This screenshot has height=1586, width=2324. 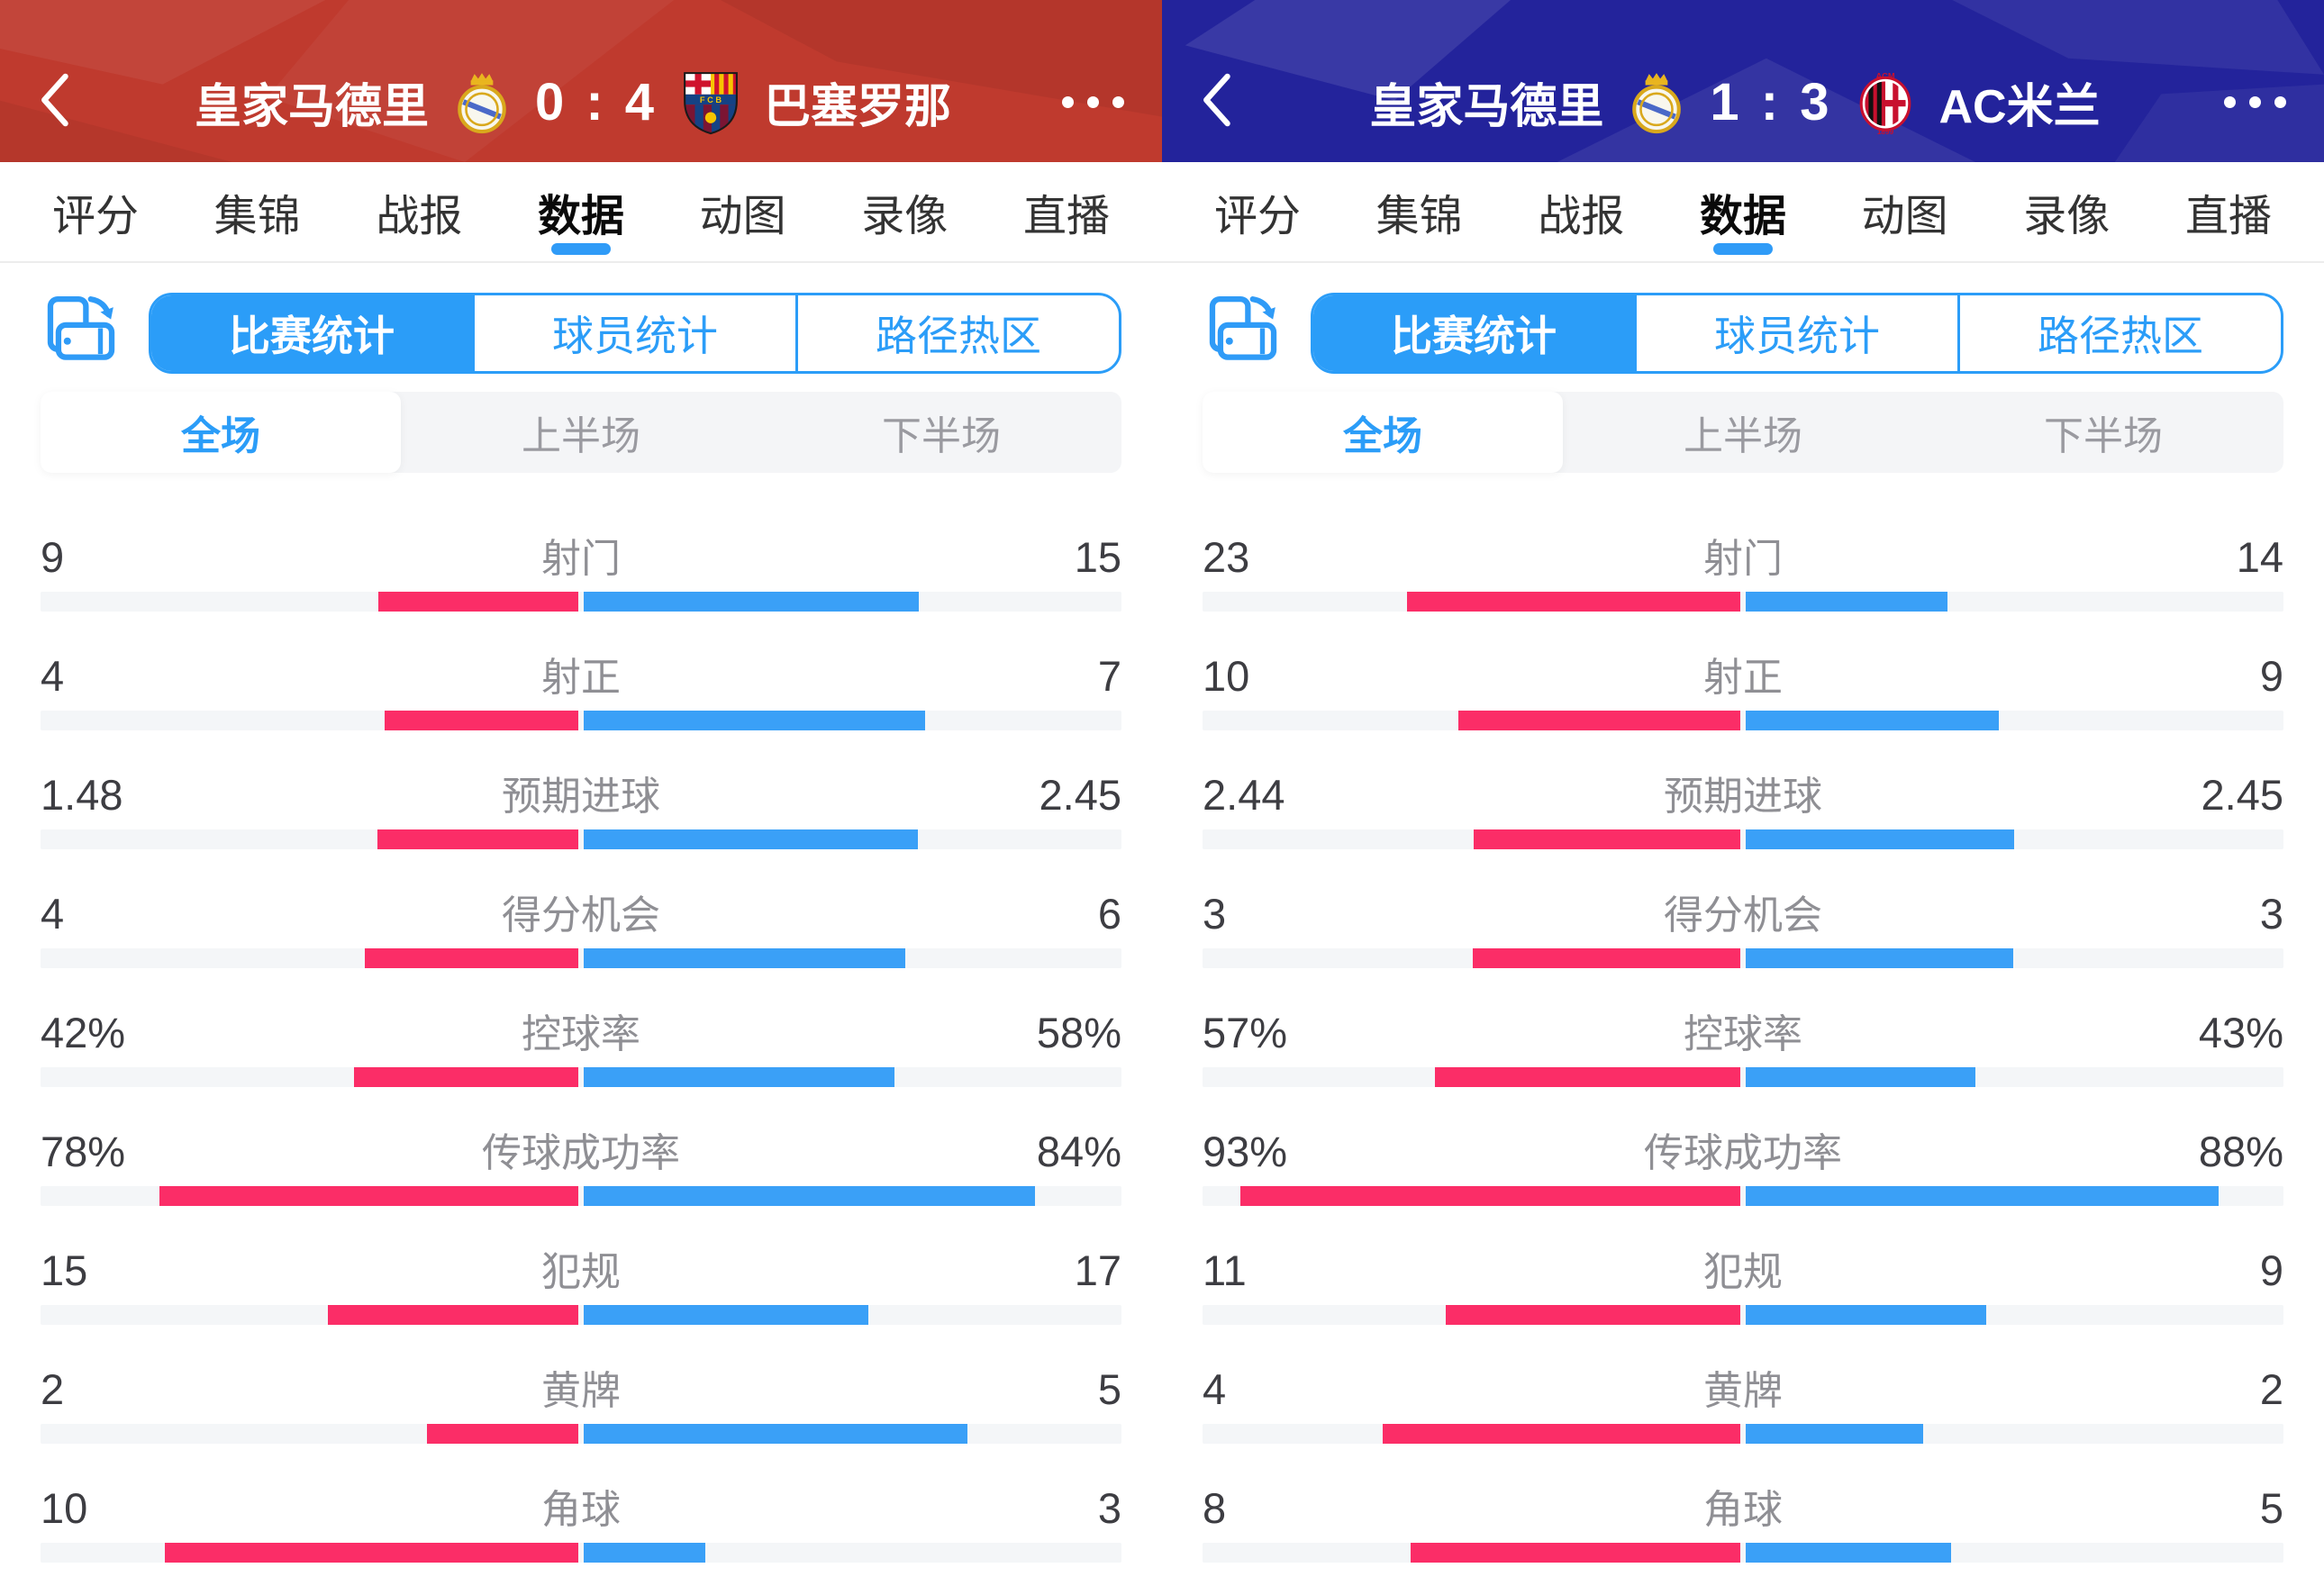 What do you see at coordinates (581, 1253) in the screenshot?
I see `stat-line: 15 犯规 17` at bounding box center [581, 1253].